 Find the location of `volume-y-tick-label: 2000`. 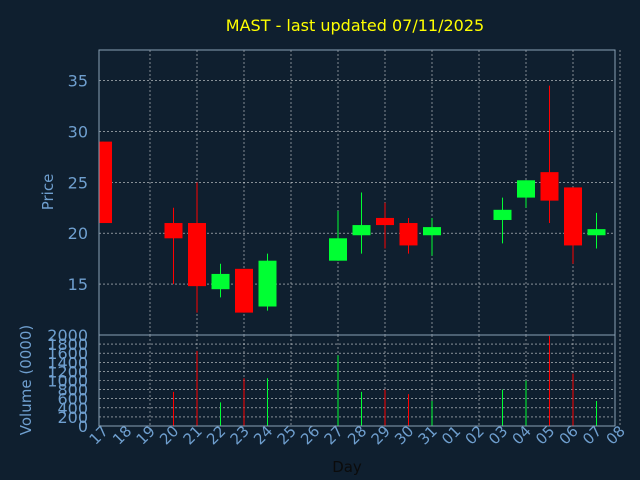

volume-y-tick-label: 2000 is located at coordinates (67, 335).